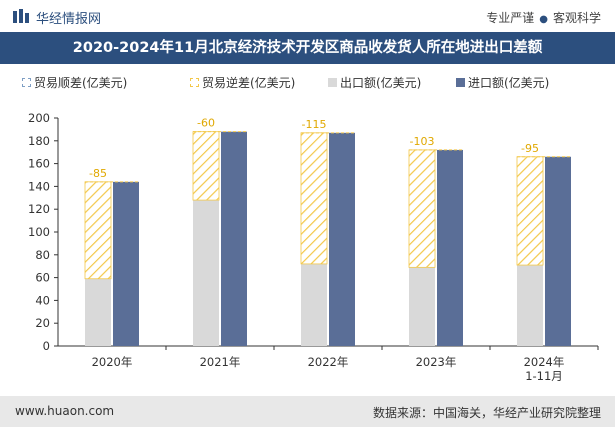 This screenshot has height=427, width=615. What do you see at coordinates (81, 83) in the screenshot?
I see `legend-label-surplus: 贸易顺差(亿美元)` at bounding box center [81, 83].